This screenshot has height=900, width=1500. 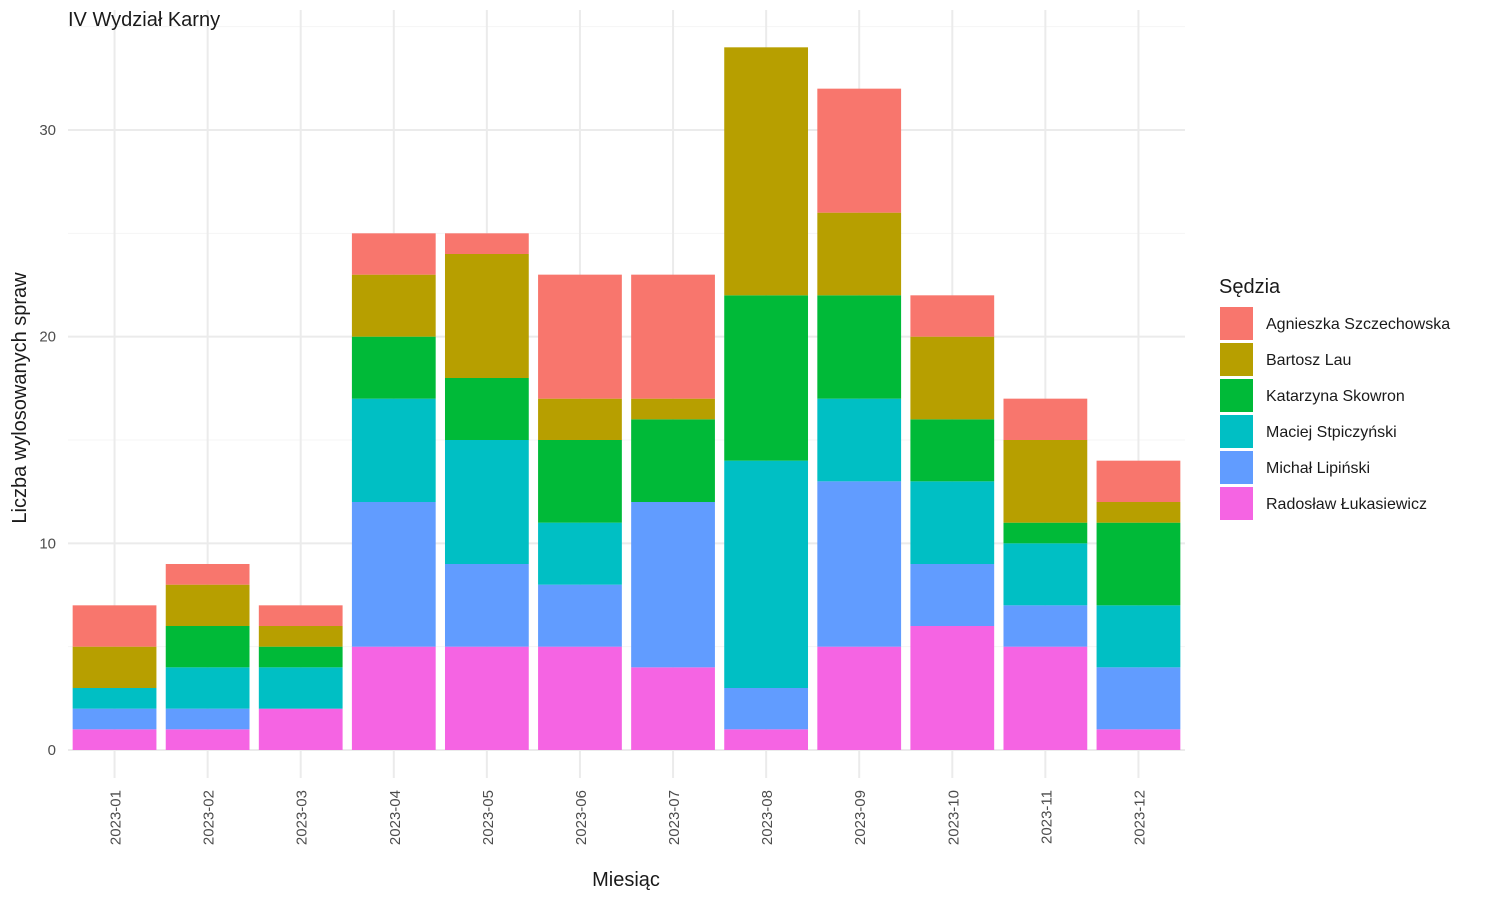 I want to click on legend-label: Radosław Łukasiewicz, so click(x=1346, y=504).